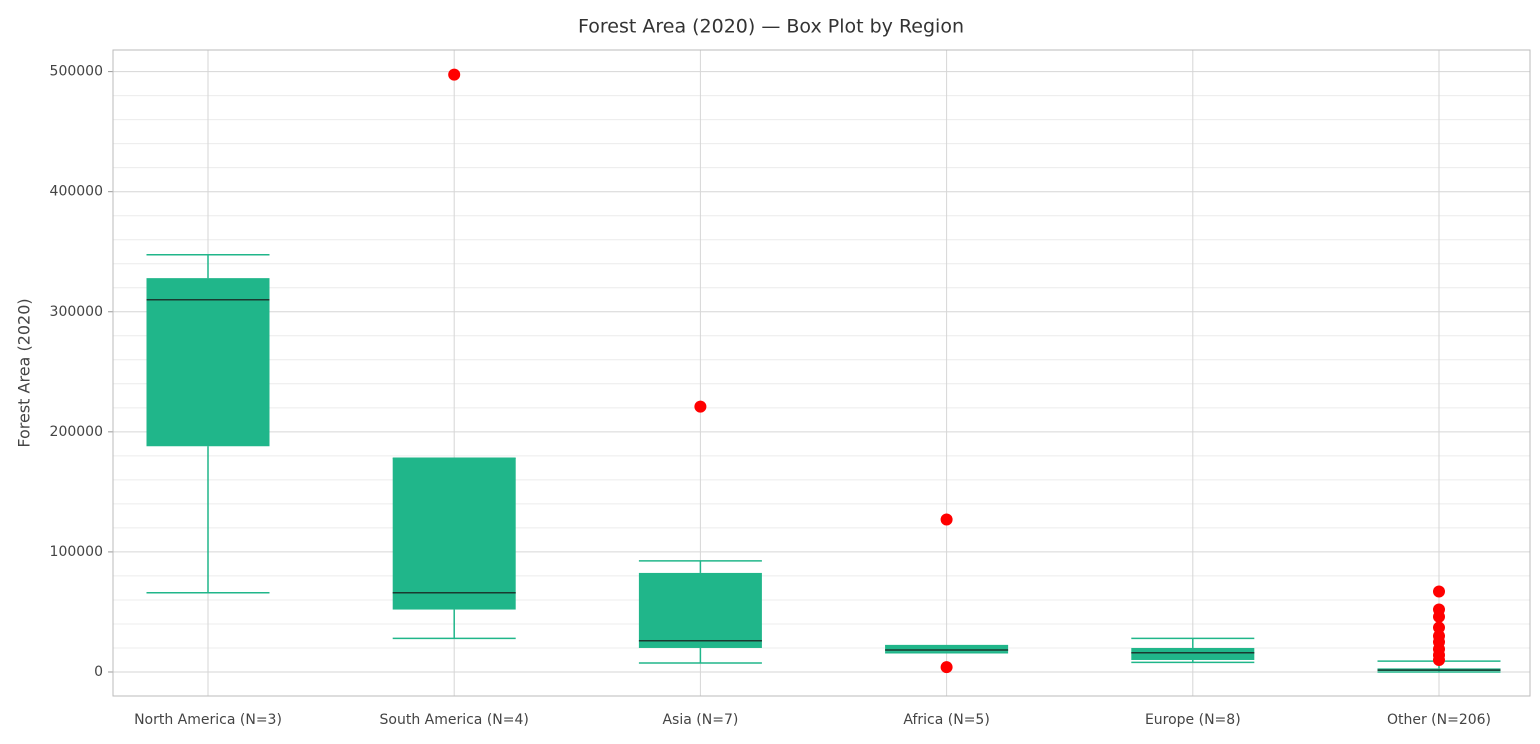 This screenshot has height=744, width=1540. What do you see at coordinates (1193, 720) in the screenshot?
I see `x-tick-label: Europe (N=8)` at bounding box center [1193, 720].